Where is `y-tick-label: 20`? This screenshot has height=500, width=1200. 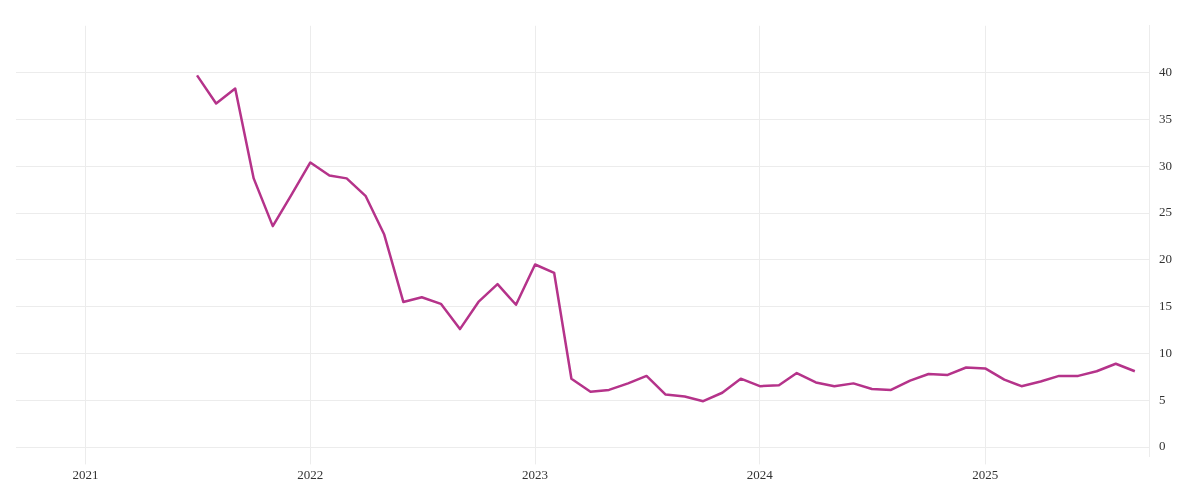
y-tick-label: 20 is located at coordinates (1165, 259).